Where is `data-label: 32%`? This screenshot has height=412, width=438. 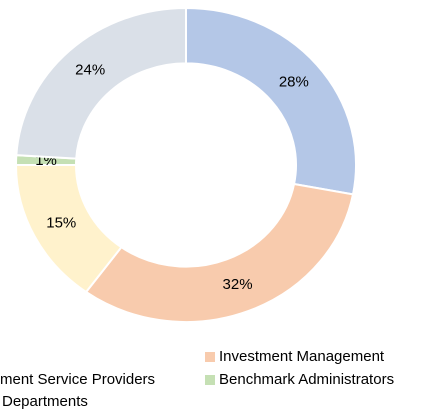 data-label: 32% is located at coordinates (238, 284).